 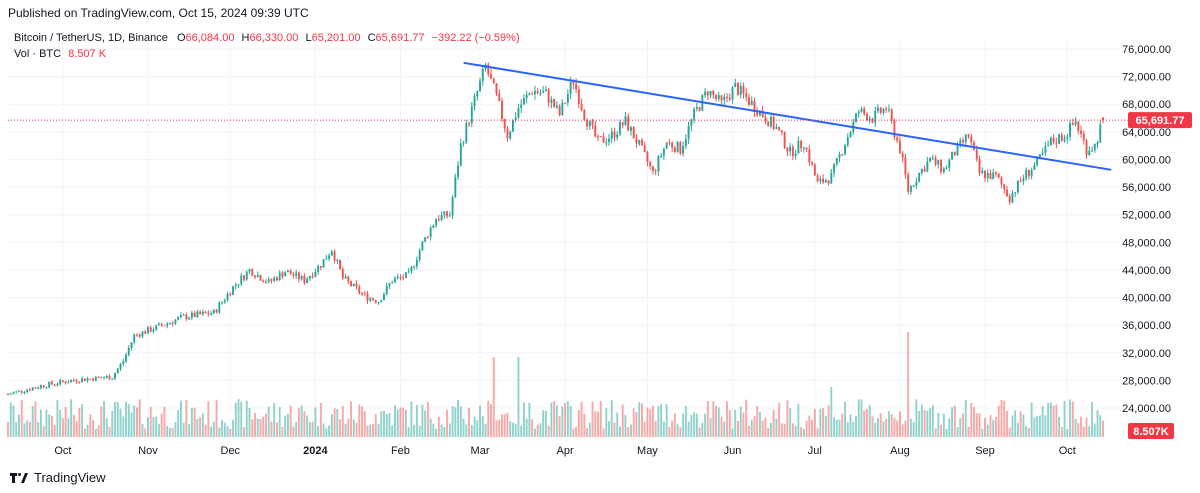 What do you see at coordinates (565, 451) in the screenshot?
I see `time-axis: Oct Nov Dec 2024 Feb Mar Apr May Jun Jul Aug Sep Oct` at bounding box center [565, 451].